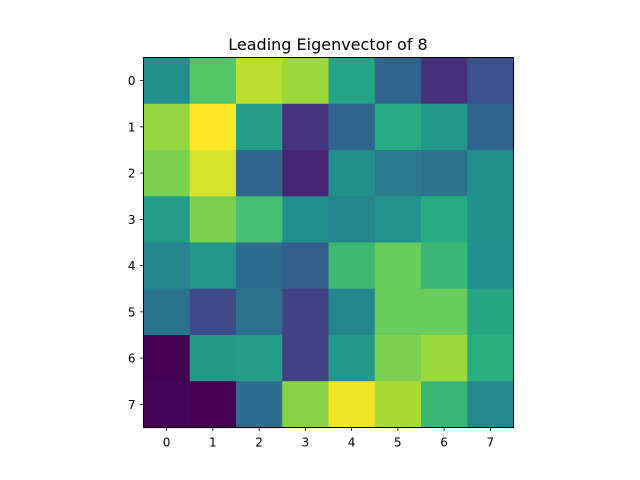 The image size is (640, 480). I want to click on heatmap-cell-r4-c6, so click(444, 266).